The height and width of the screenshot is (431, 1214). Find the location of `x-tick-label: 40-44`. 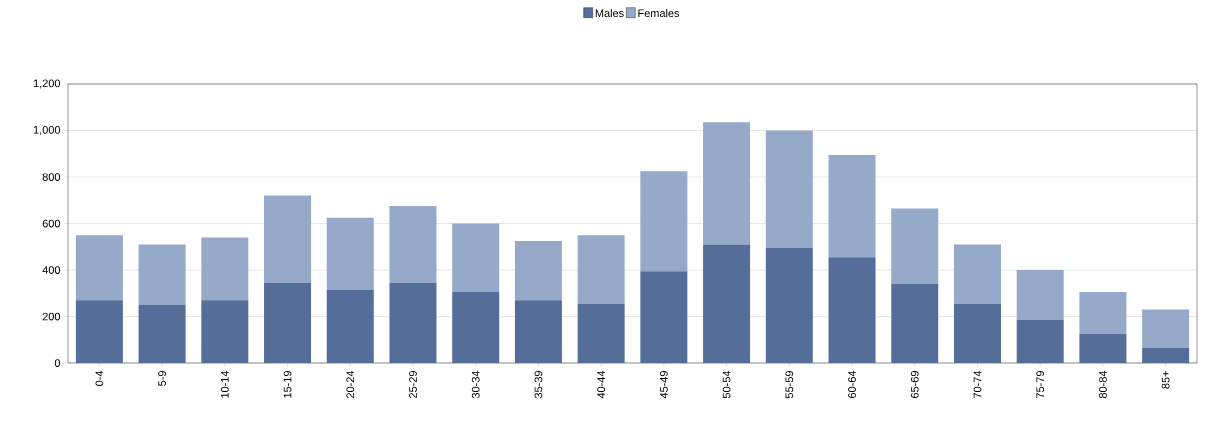

x-tick-label: 40-44 is located at coordinates (601, 384).